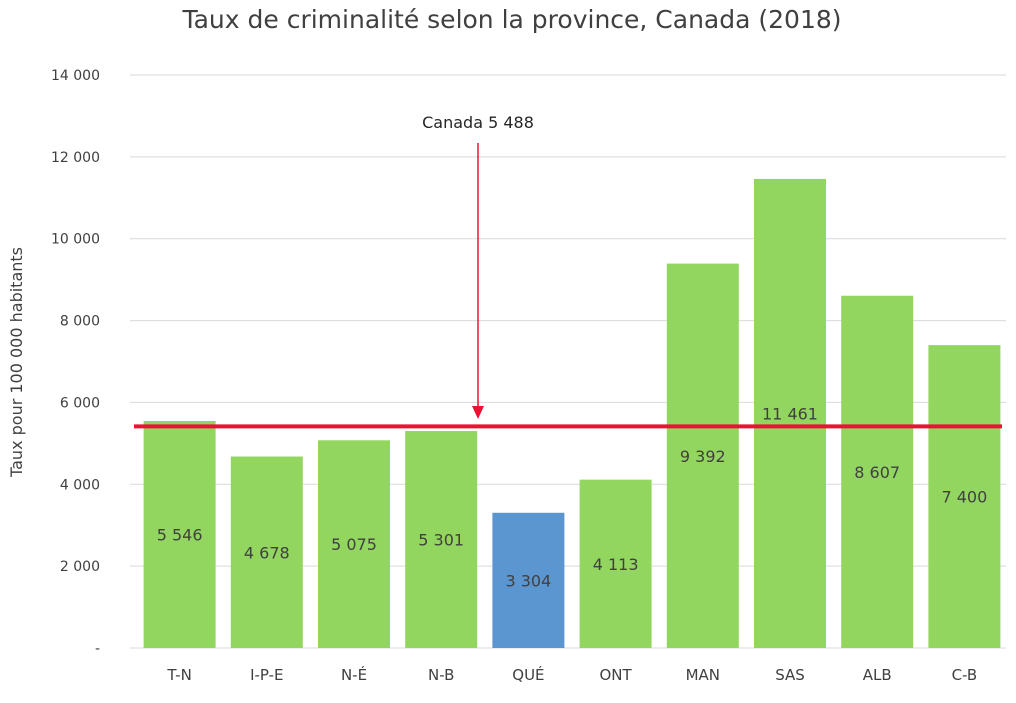 The image size is (1016, 703). What do you see at coordinates (97, 649) in the screenshot?
I see `y-tick-label: -` at bounding box center [97, 649].